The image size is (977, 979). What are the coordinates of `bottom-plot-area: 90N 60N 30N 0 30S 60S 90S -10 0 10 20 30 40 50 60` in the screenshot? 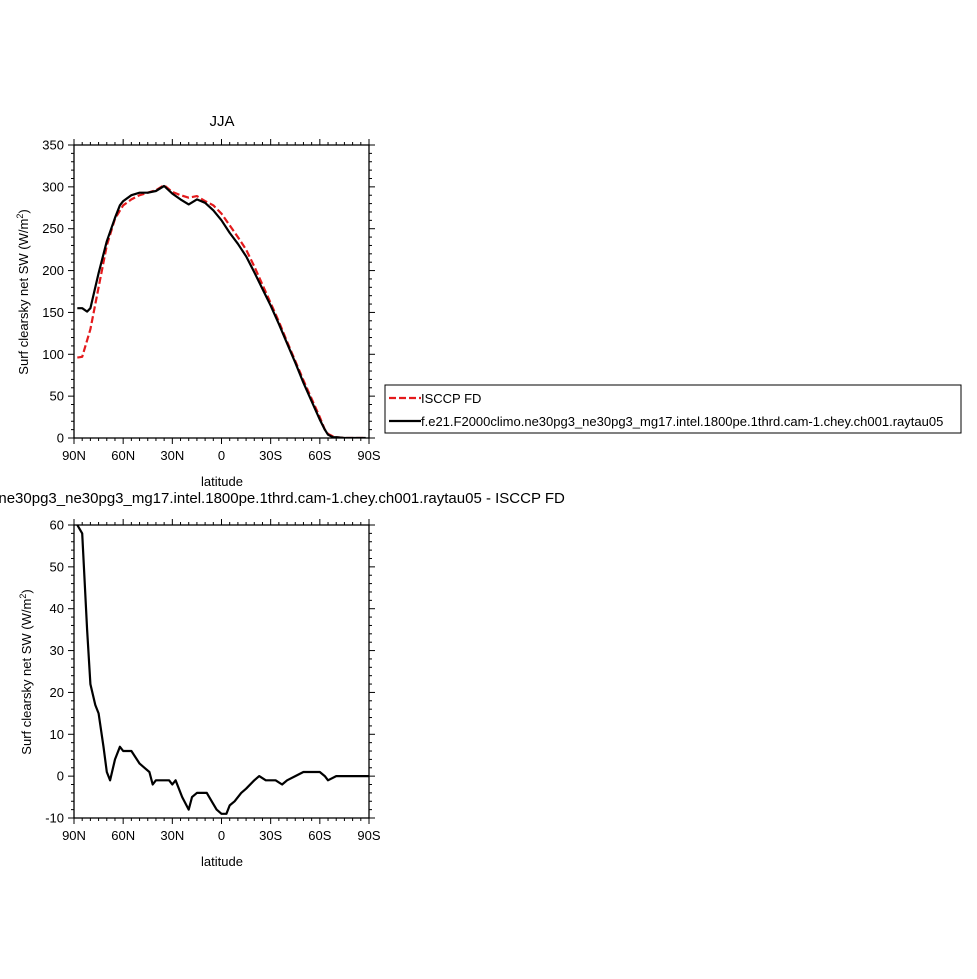 It's located at (213, 681).